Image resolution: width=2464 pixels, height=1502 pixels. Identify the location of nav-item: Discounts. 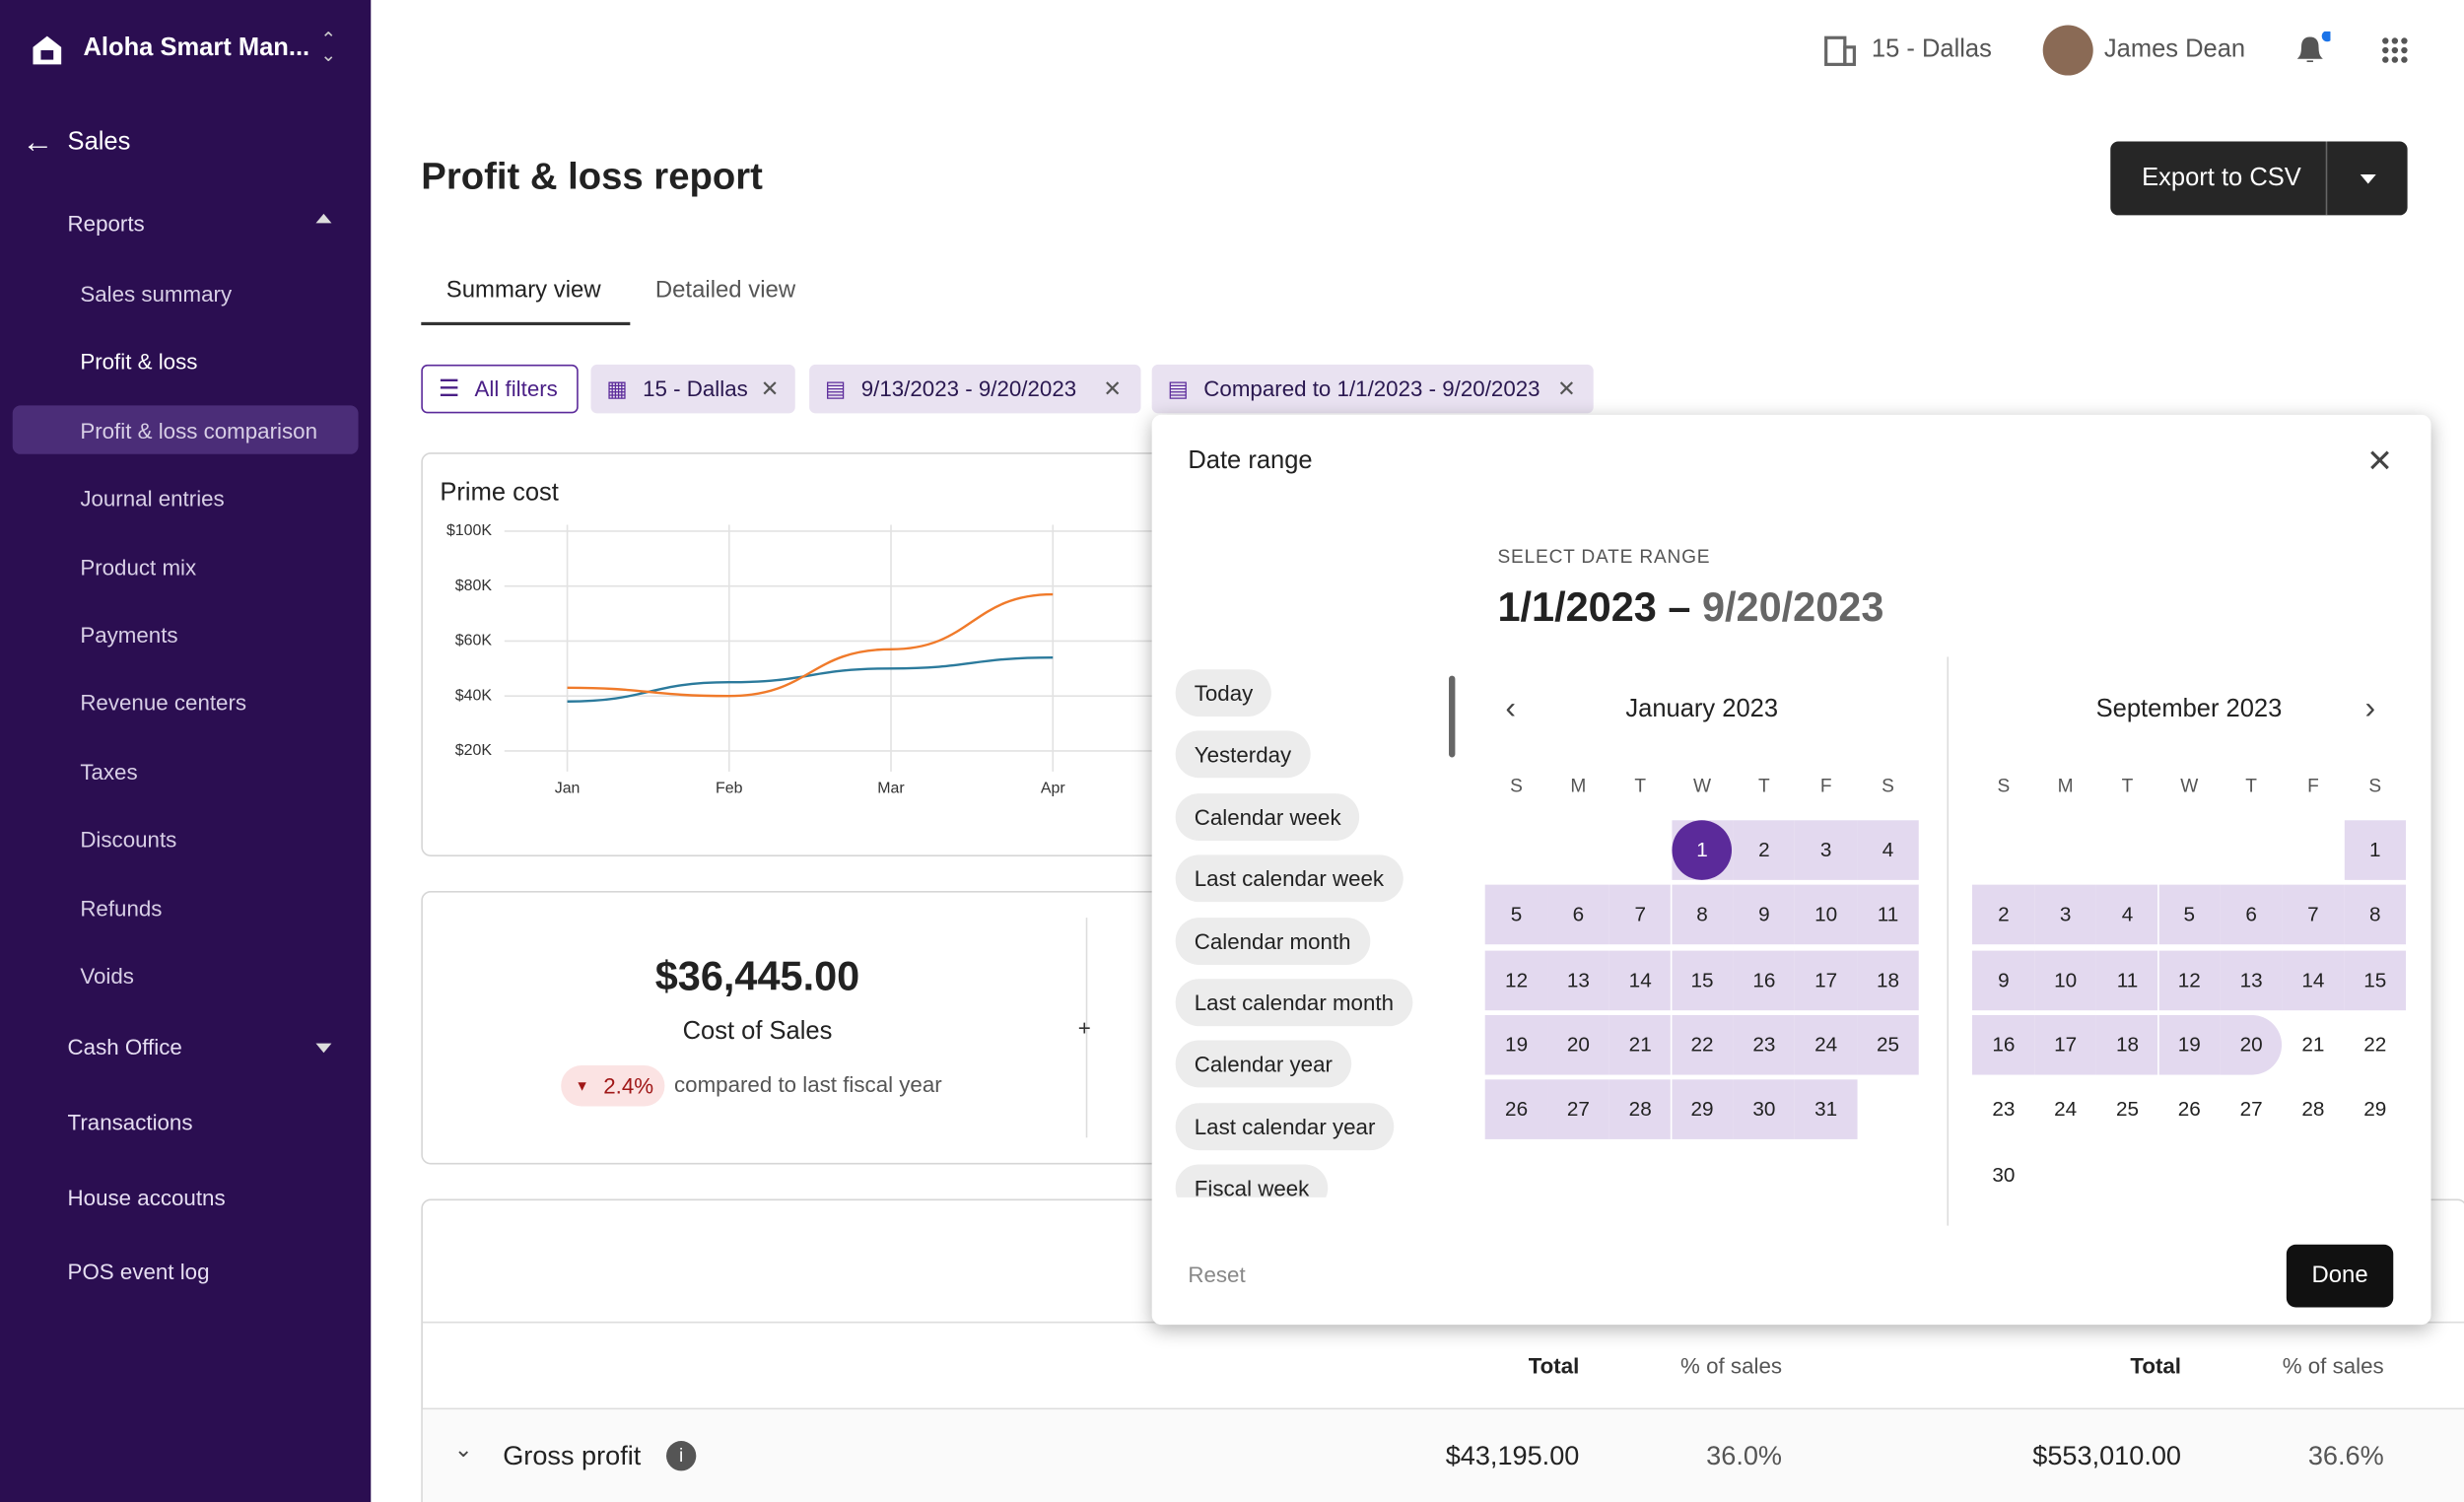
(128, 839).